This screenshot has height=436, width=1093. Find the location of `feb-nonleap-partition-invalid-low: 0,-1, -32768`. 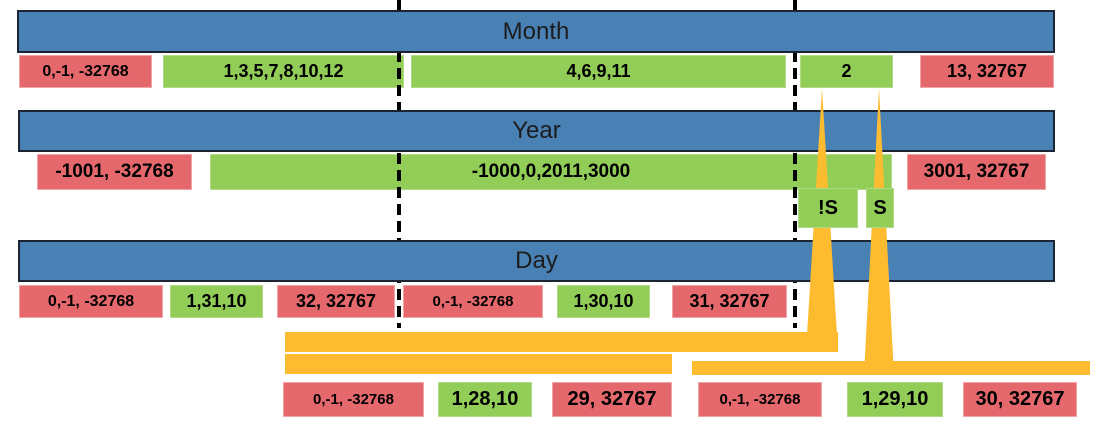

feb-nonleap-partition-invalid-low: 0,-1, -32768 is located at coordinates (353, 399).